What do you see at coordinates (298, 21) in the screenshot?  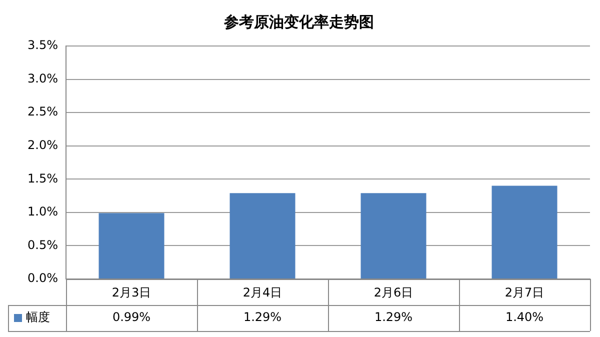 I see `chart-title: 参考原油变化率走势图` at bounding box center [298, 21].